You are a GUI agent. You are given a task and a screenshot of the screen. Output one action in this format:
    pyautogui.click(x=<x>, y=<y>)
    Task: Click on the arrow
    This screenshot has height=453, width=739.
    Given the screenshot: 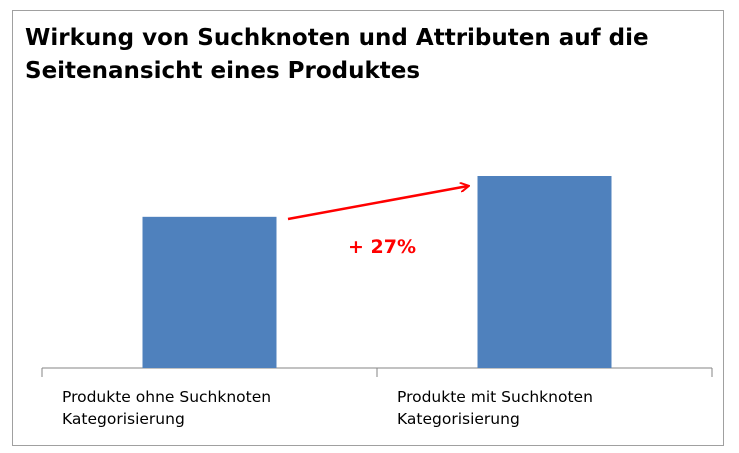 What is the action you would take?
    pyautogui.click(x=377, y=203)
    